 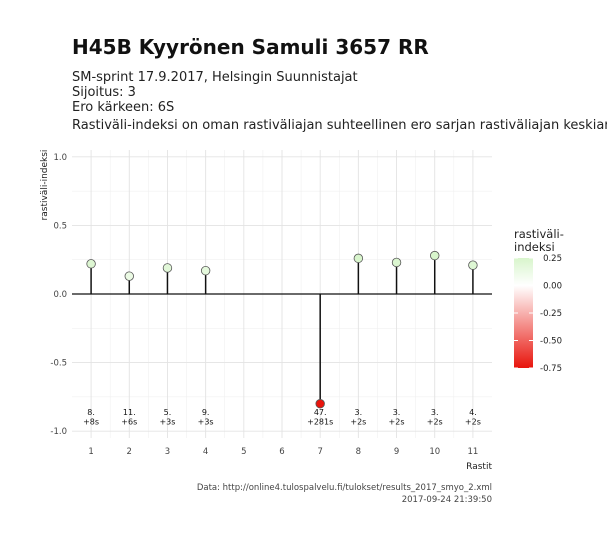 I want to click on x-tick-label: 6, so click(x=281, y=452).